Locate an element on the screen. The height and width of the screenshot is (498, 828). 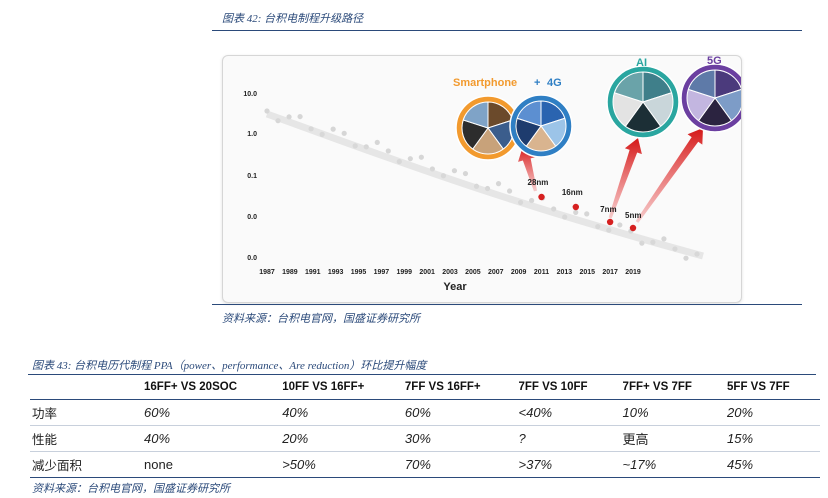
table-cell: >37% is located at coordinates (535, 464).